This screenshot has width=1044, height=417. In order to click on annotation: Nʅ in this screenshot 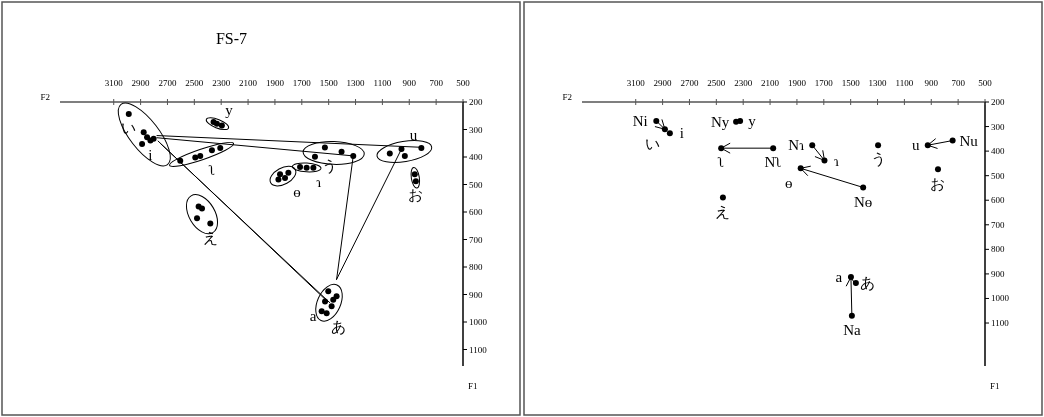, I will do `click(773, 162)`.